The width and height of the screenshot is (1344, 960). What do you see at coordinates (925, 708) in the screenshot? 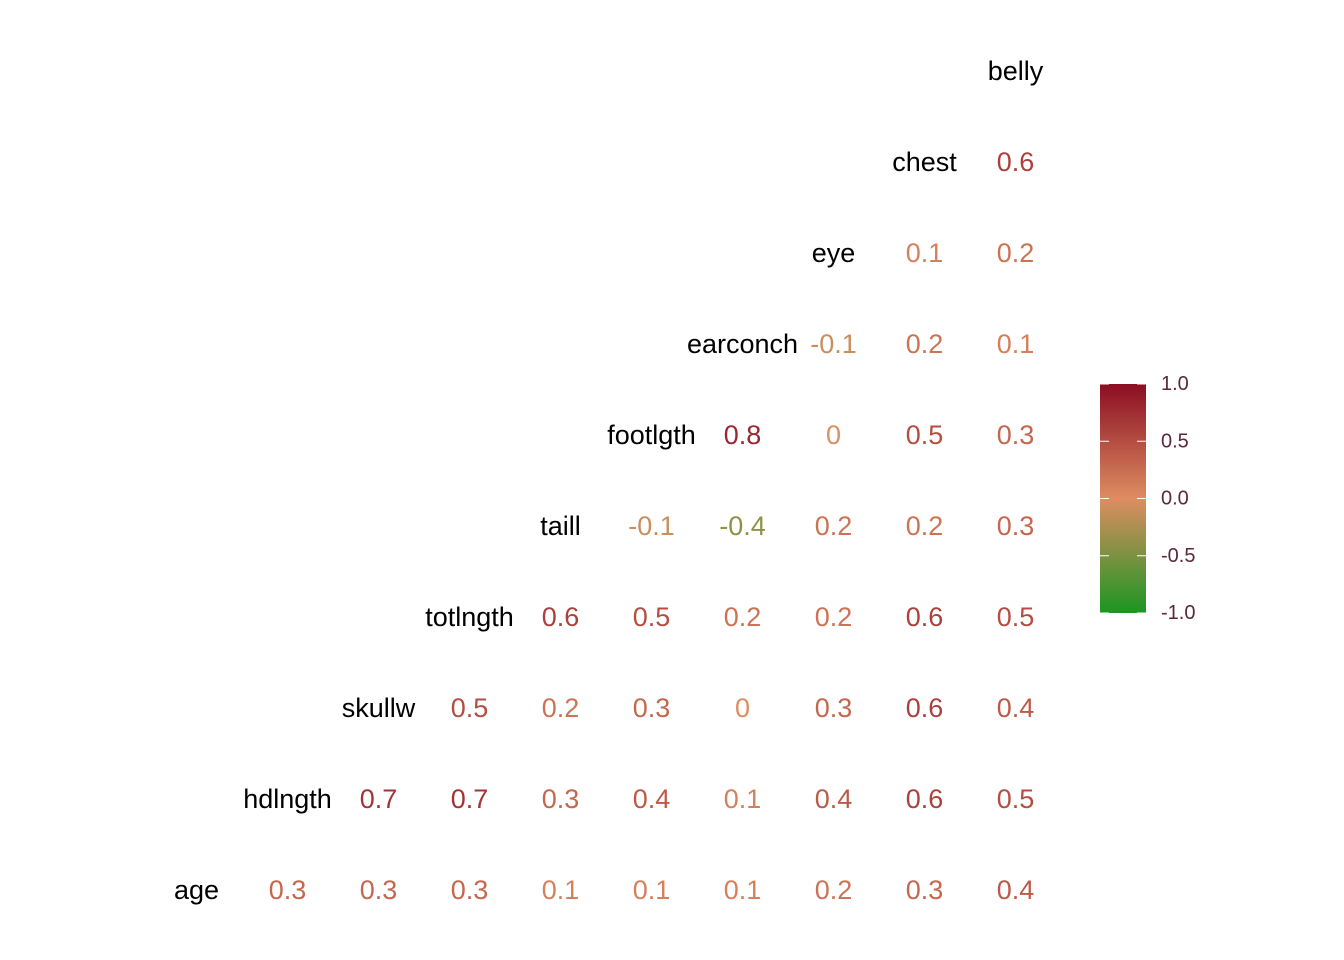
I see `cell-skullw-chest: 0.6` at bounding box center [925, 708].